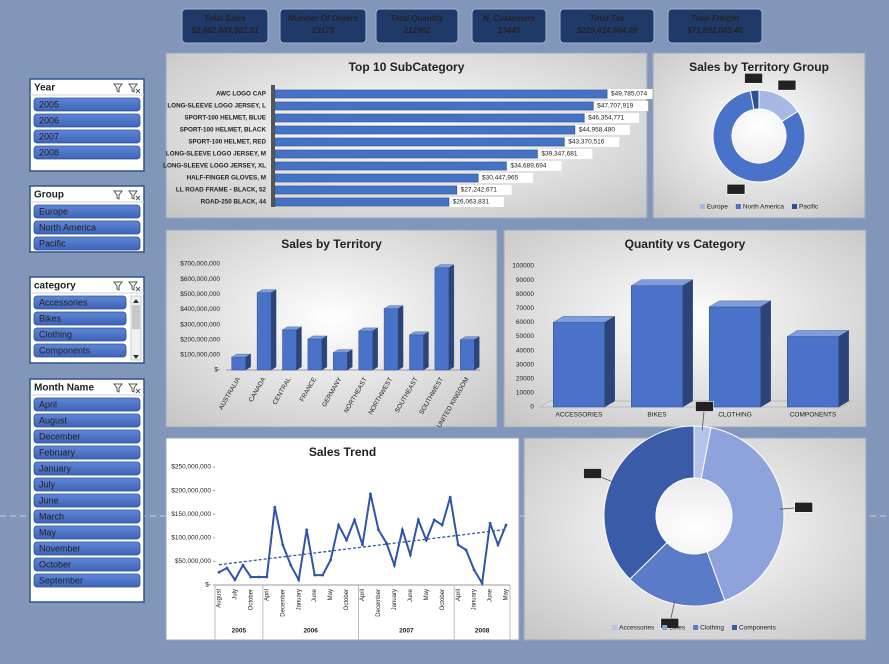 This screenshot has width=889, height=664. I want to click on x-tick-label: COMPONENTS, so click(813, 415).